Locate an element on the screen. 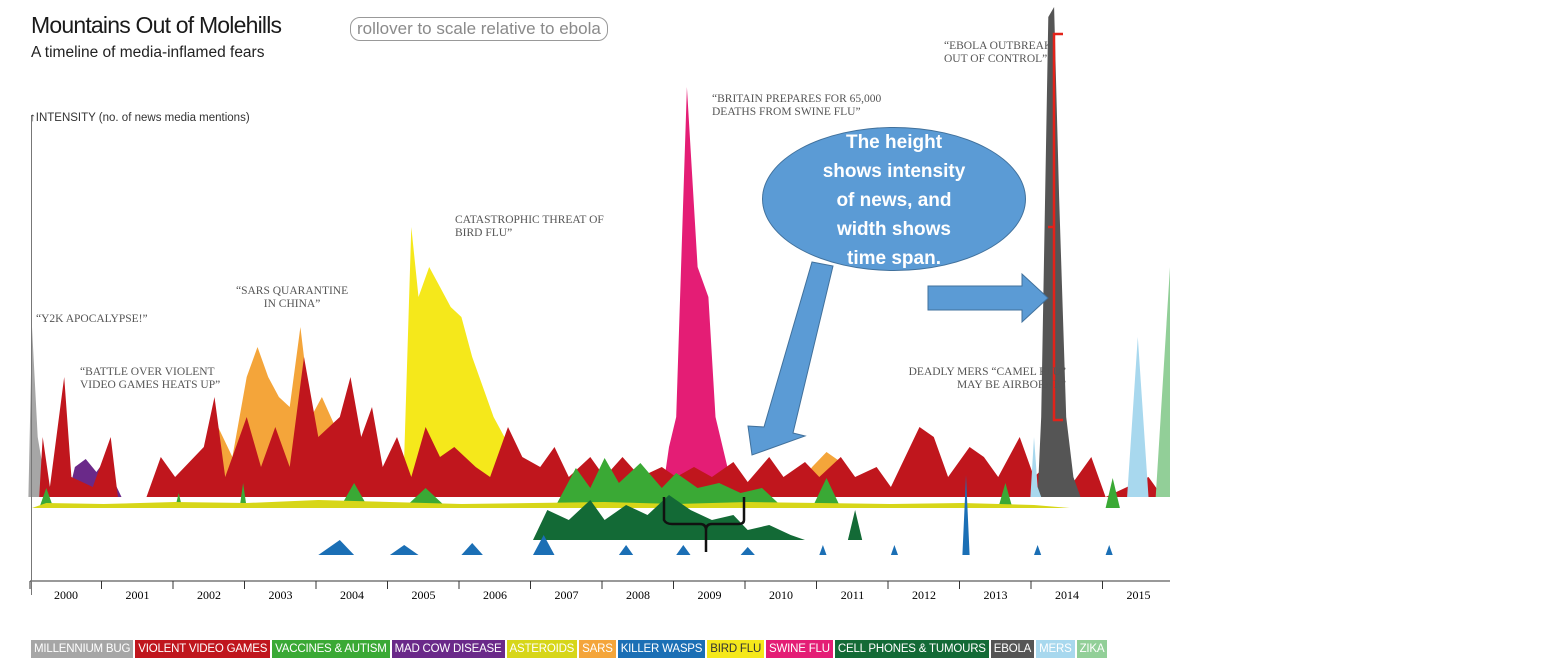  legend-item-cell-phones: CELL PHONES & TUMOURS is located at coordinates (911, 649).